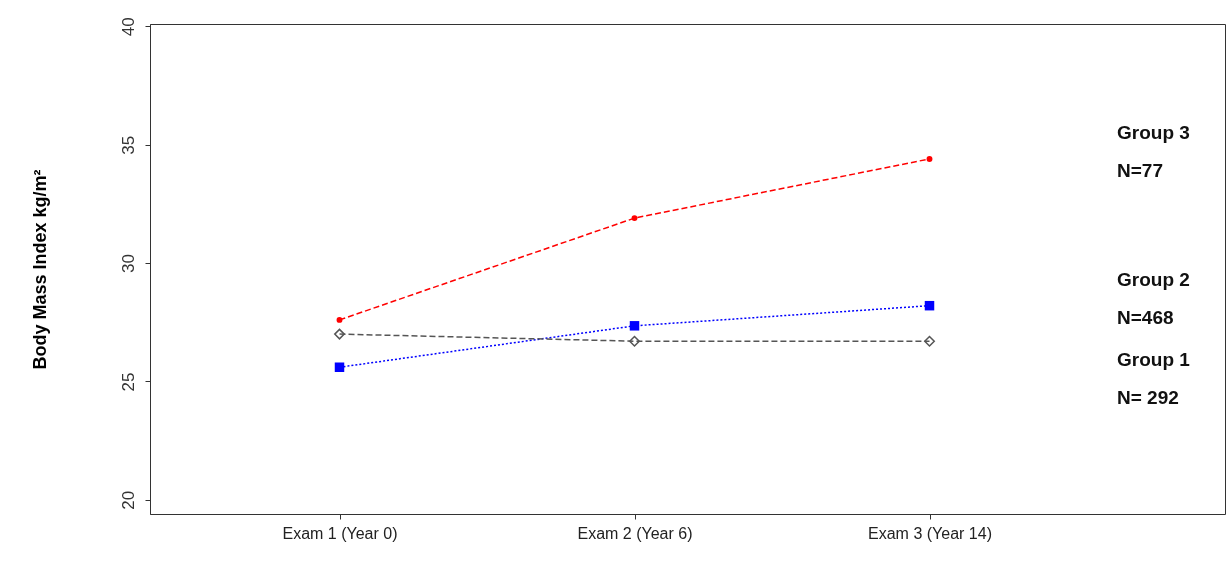  Describe the element at coordinates (1153, 279) in the screenshot. I see `text: Group 2` at that location.